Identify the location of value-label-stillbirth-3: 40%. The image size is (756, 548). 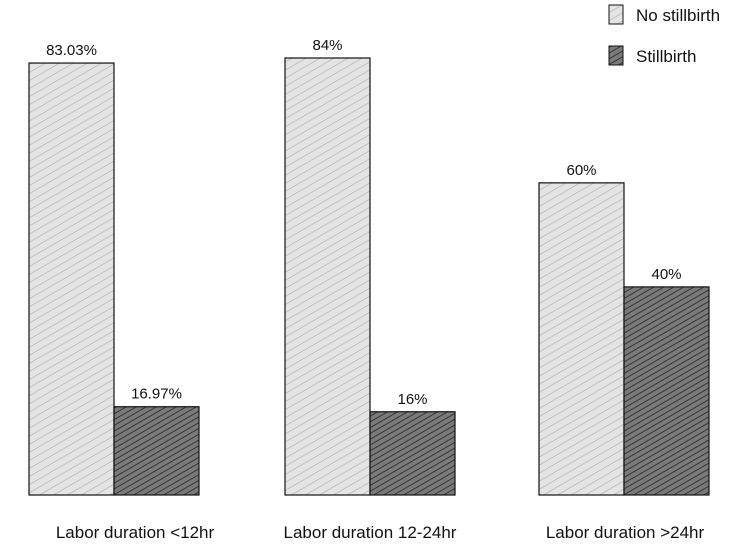
(666, 274).